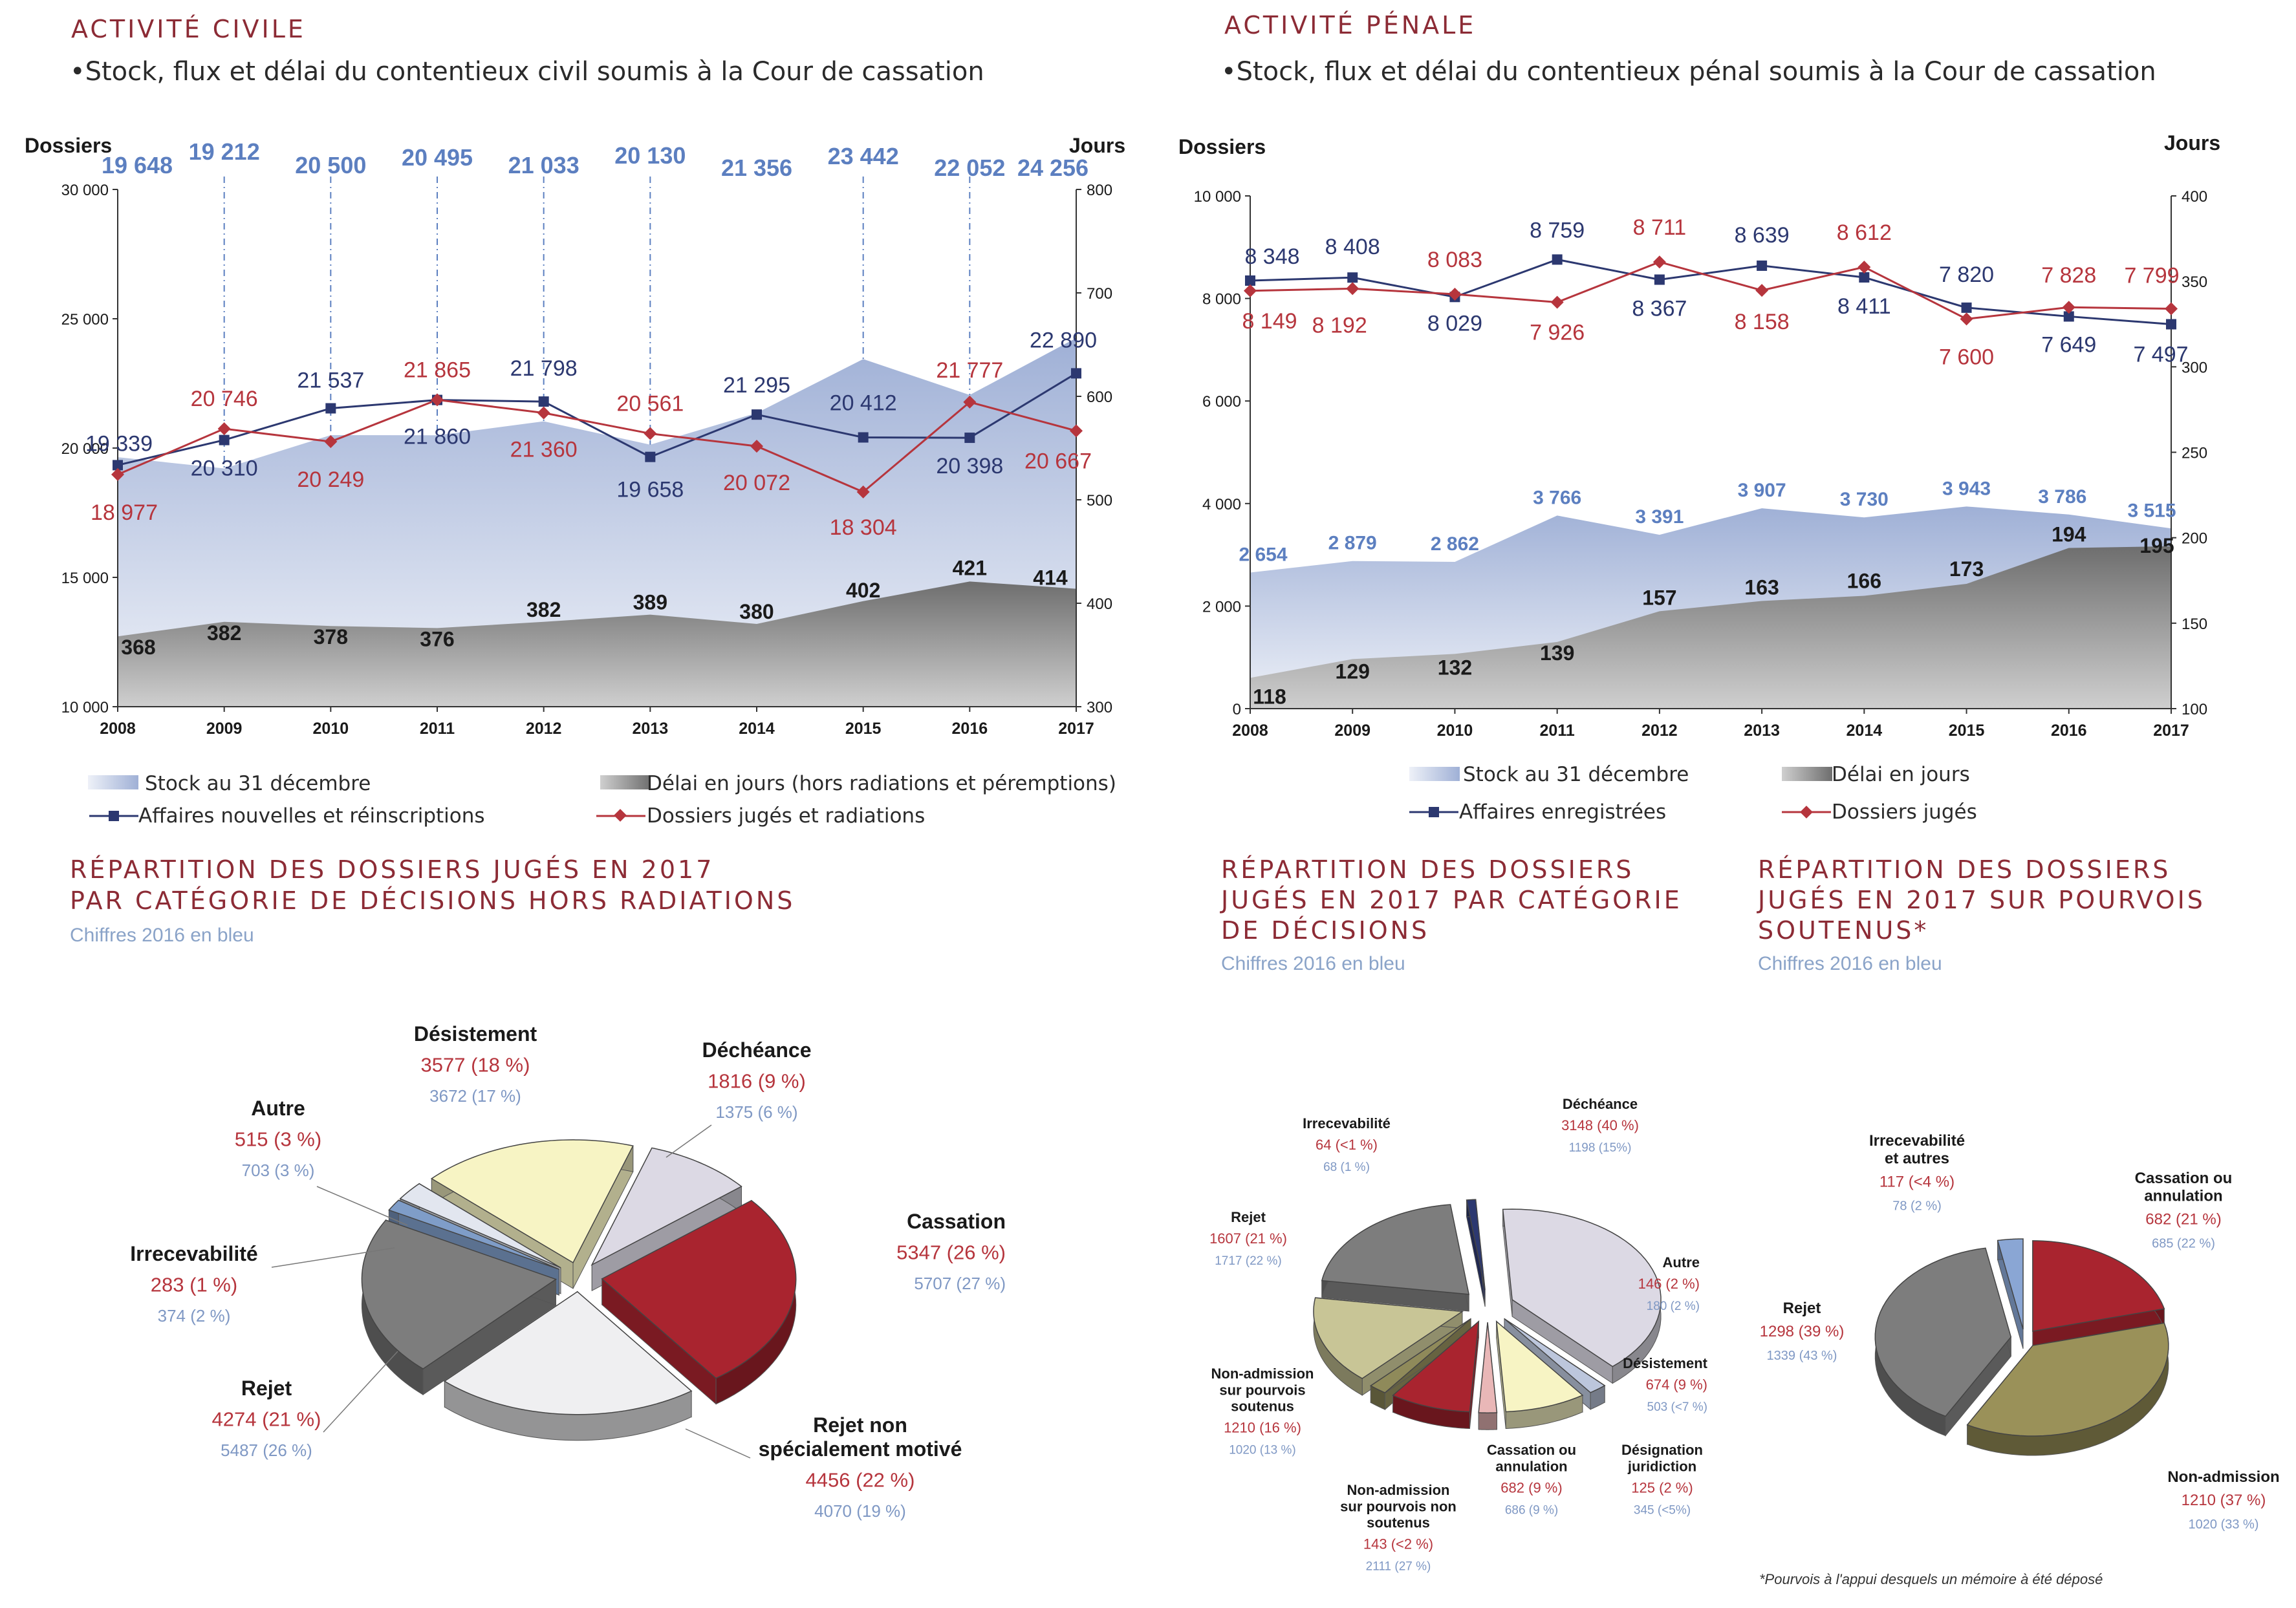 Image resolution: width=2296 pixels, height=1608 pixels. What do you see at coordinates (1325, 930) in the screenshot?
I see `pie-penal1-title-line3: DE DÉCISIONS` at bounding box center [1325, 930].